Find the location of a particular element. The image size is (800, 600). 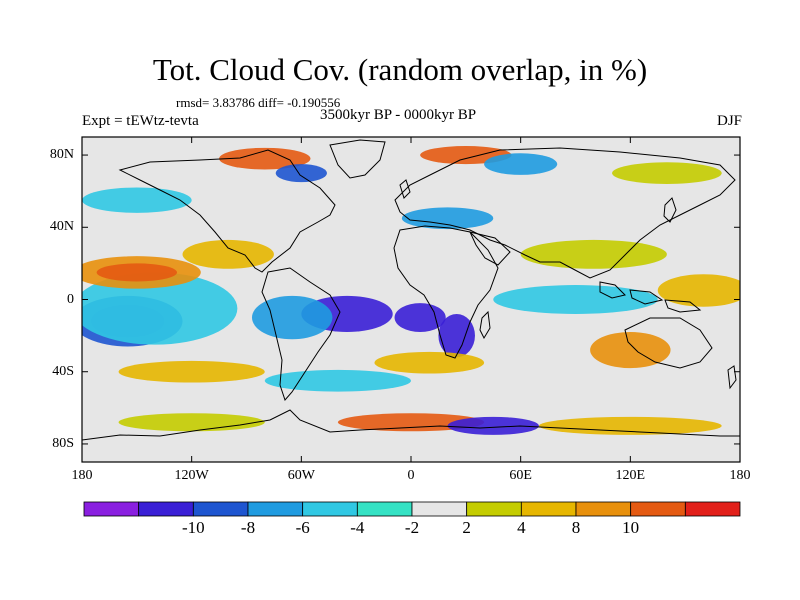

x-tick-label: 0 is located at coordinates (411, 475).